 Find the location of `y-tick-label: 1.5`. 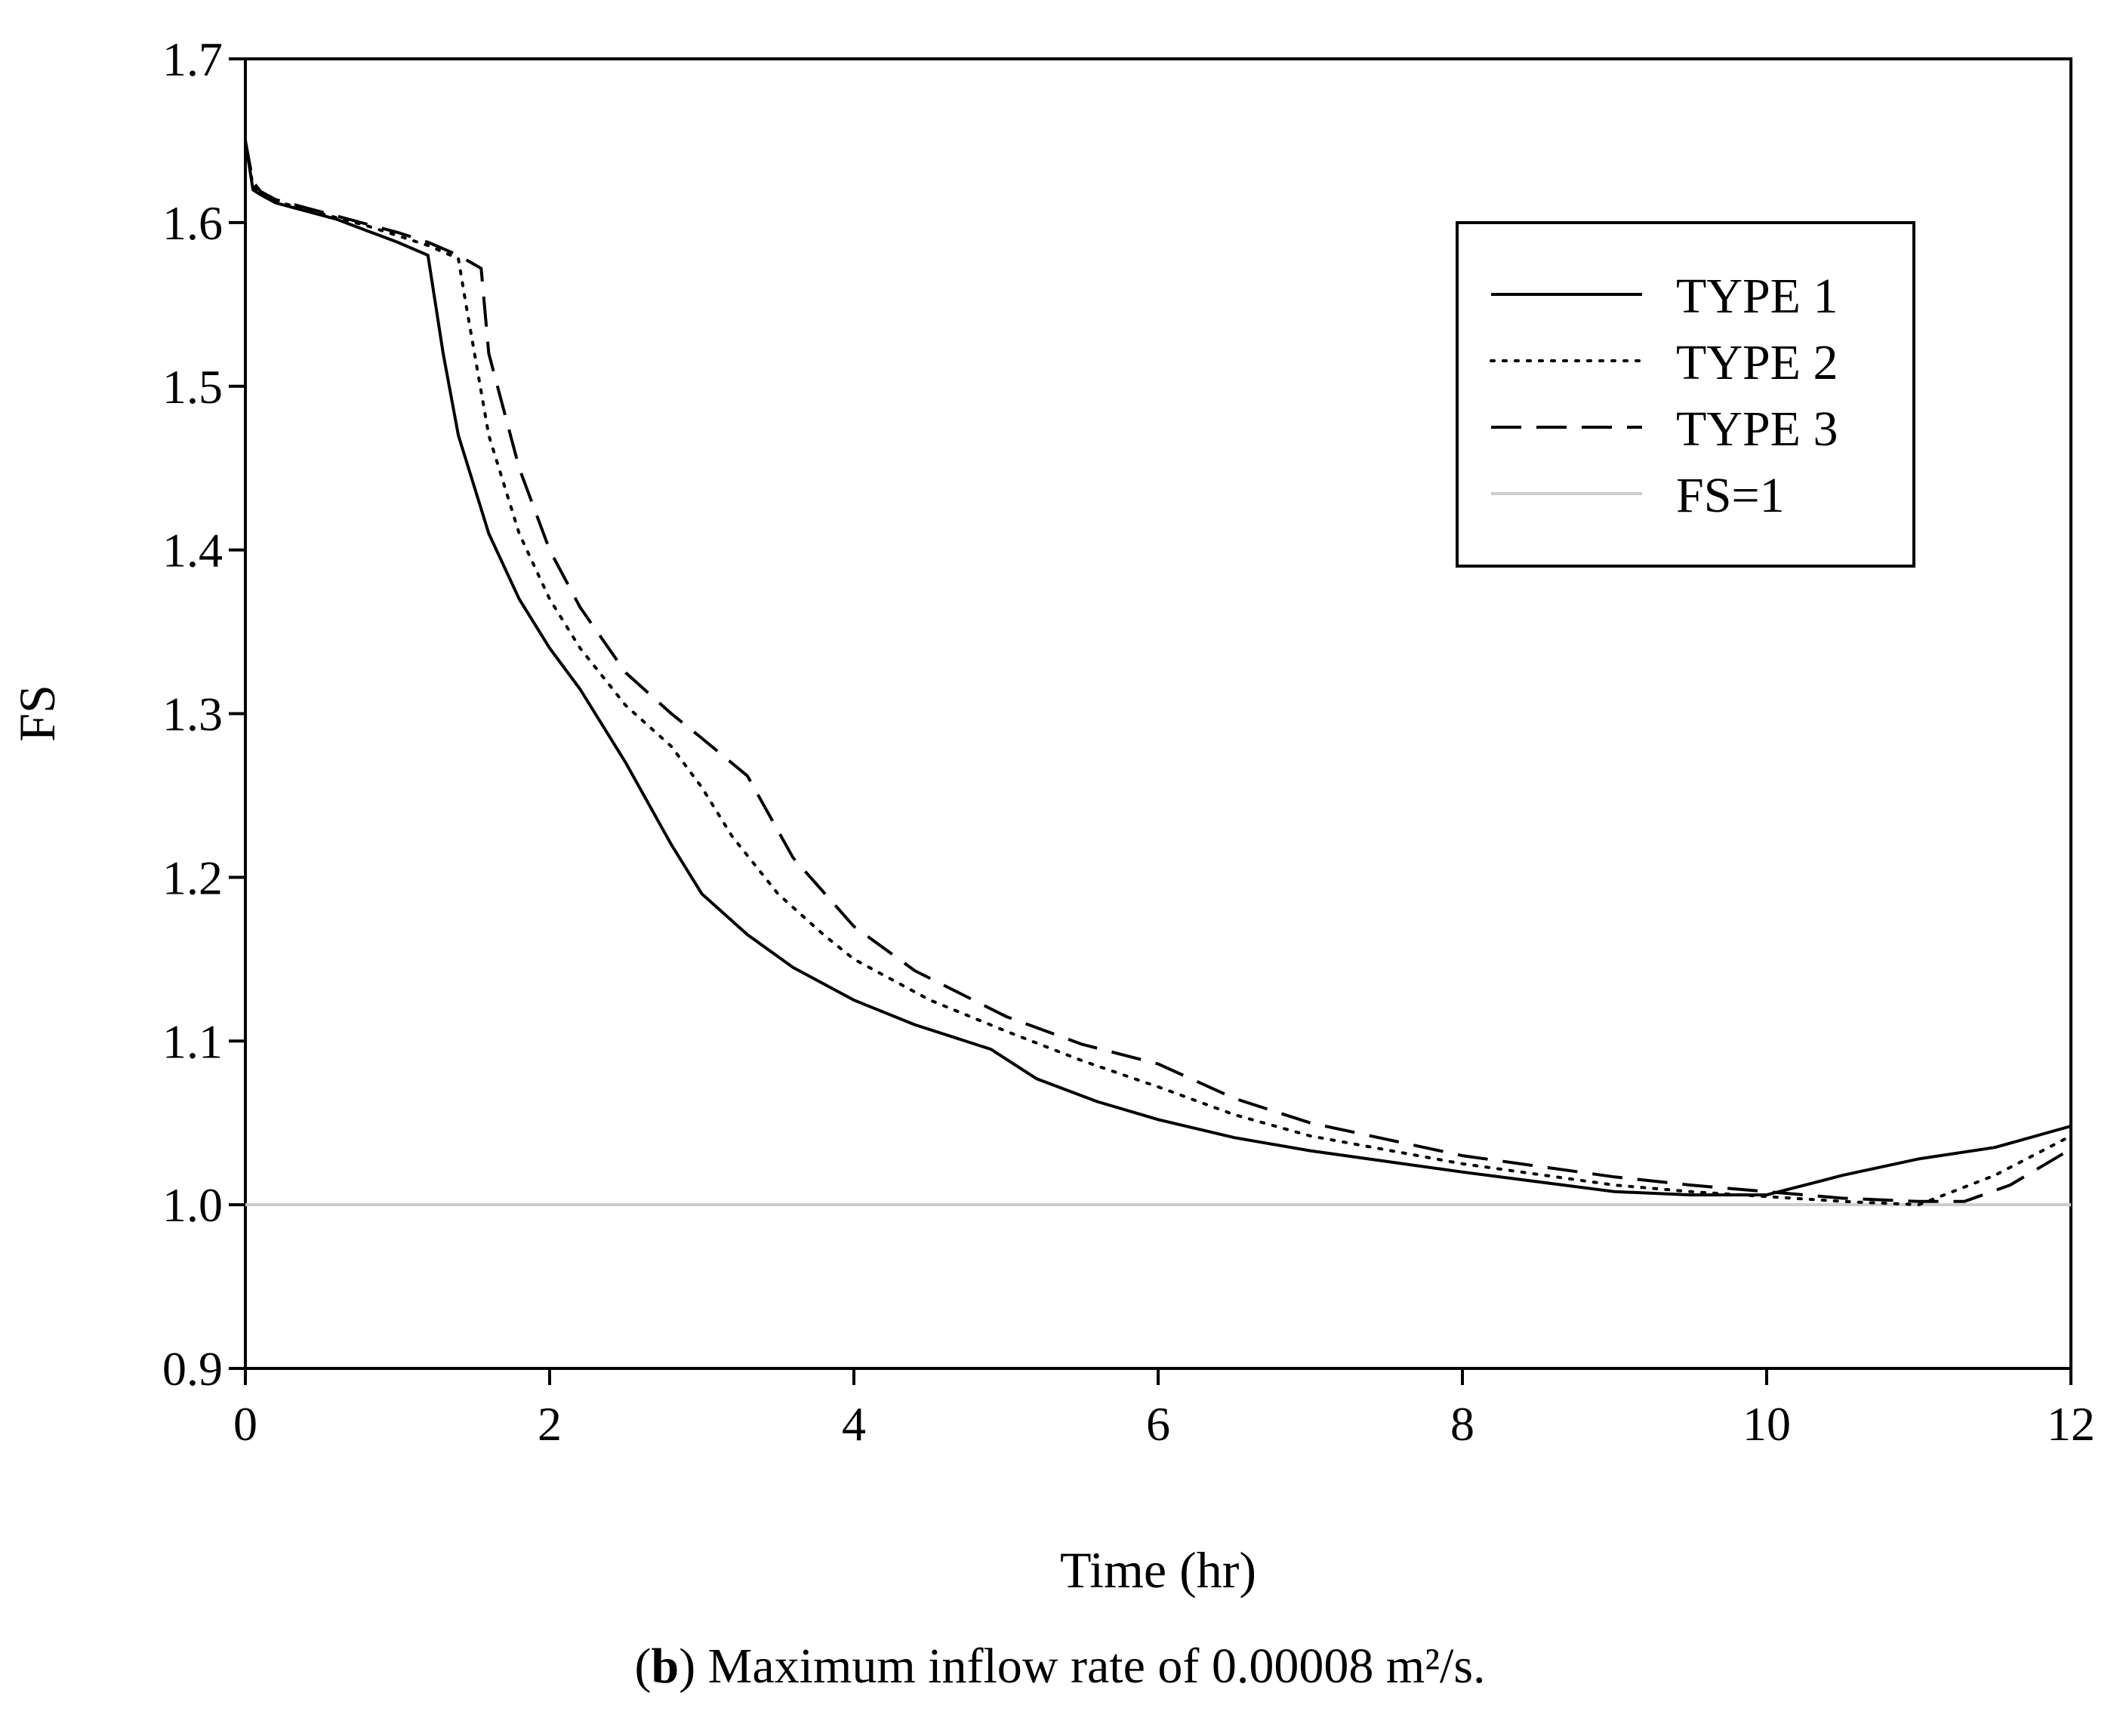

y-tick-label: 1.5 is located at coordinates (192, 387).